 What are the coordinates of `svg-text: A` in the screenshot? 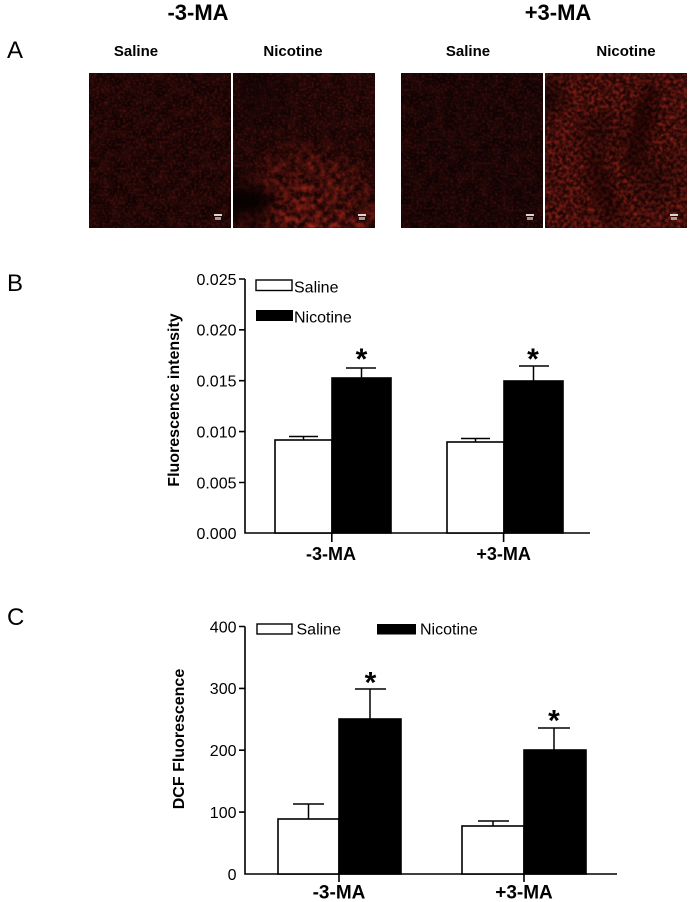 It's located at (15, 50).